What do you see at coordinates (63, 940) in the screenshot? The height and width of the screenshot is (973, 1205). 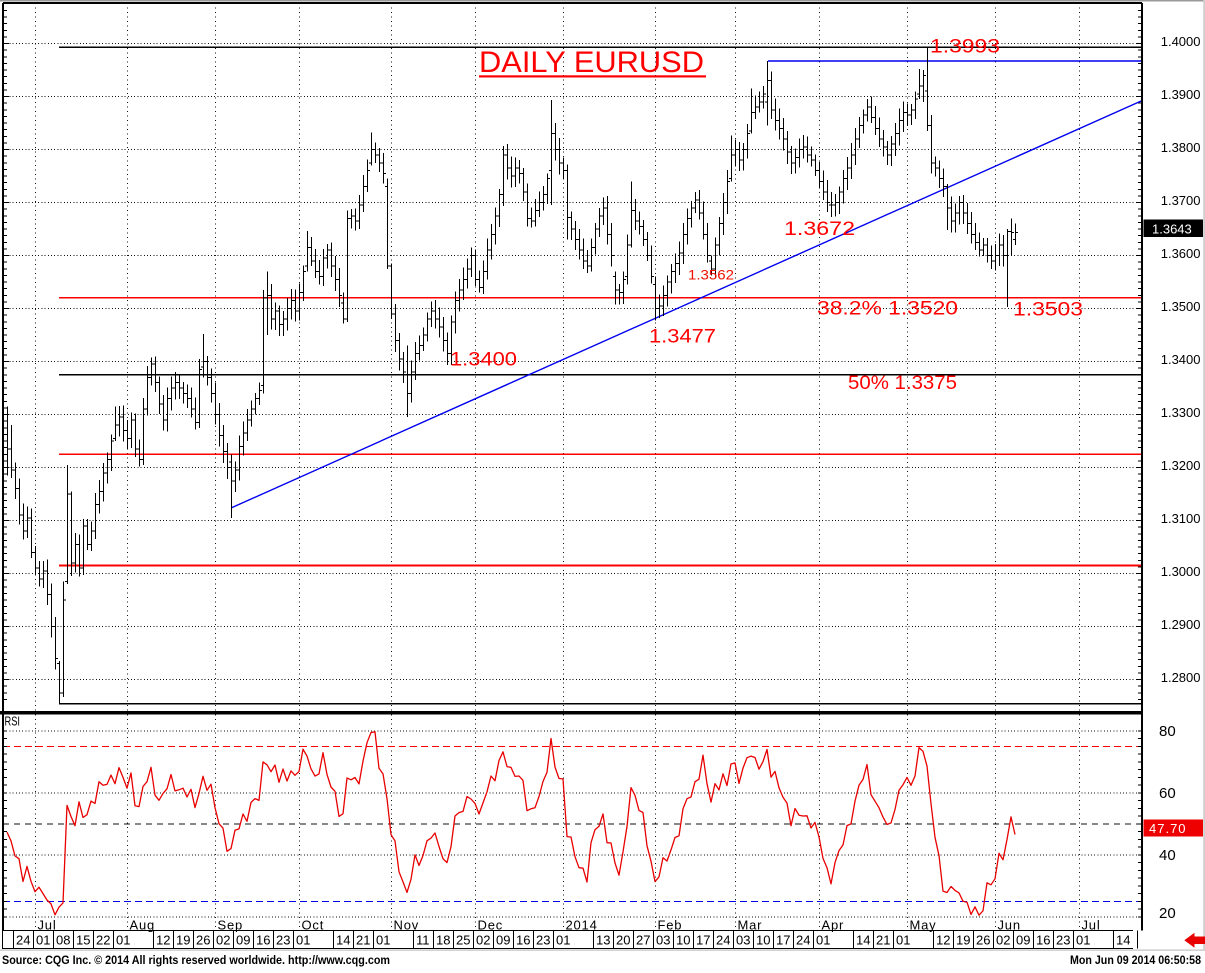 I see `svg-text: 08` at bounding box center [63, 940].